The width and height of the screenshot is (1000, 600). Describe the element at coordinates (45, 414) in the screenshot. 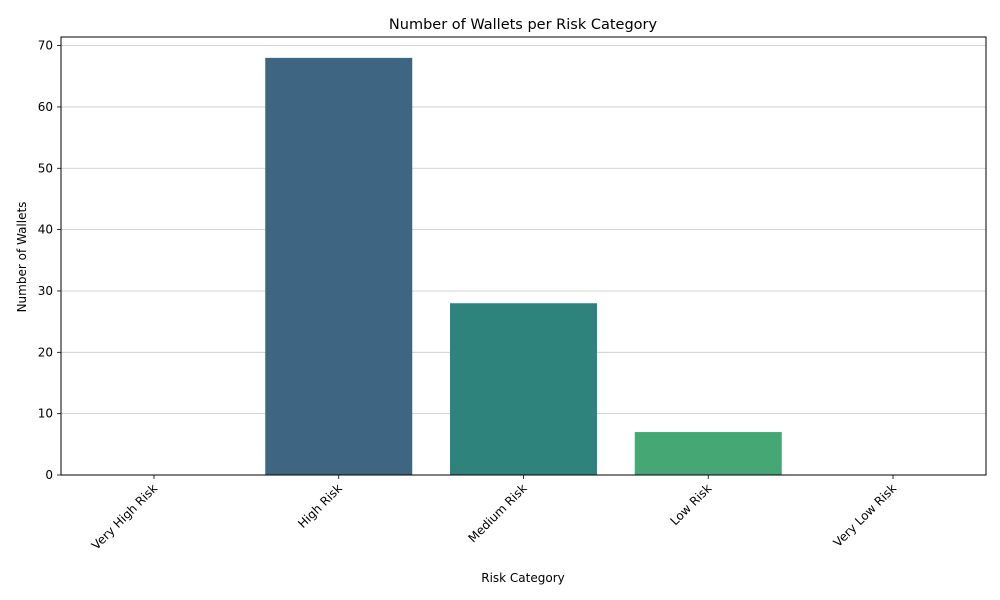

I see `y-tick-label: 10` at that location.